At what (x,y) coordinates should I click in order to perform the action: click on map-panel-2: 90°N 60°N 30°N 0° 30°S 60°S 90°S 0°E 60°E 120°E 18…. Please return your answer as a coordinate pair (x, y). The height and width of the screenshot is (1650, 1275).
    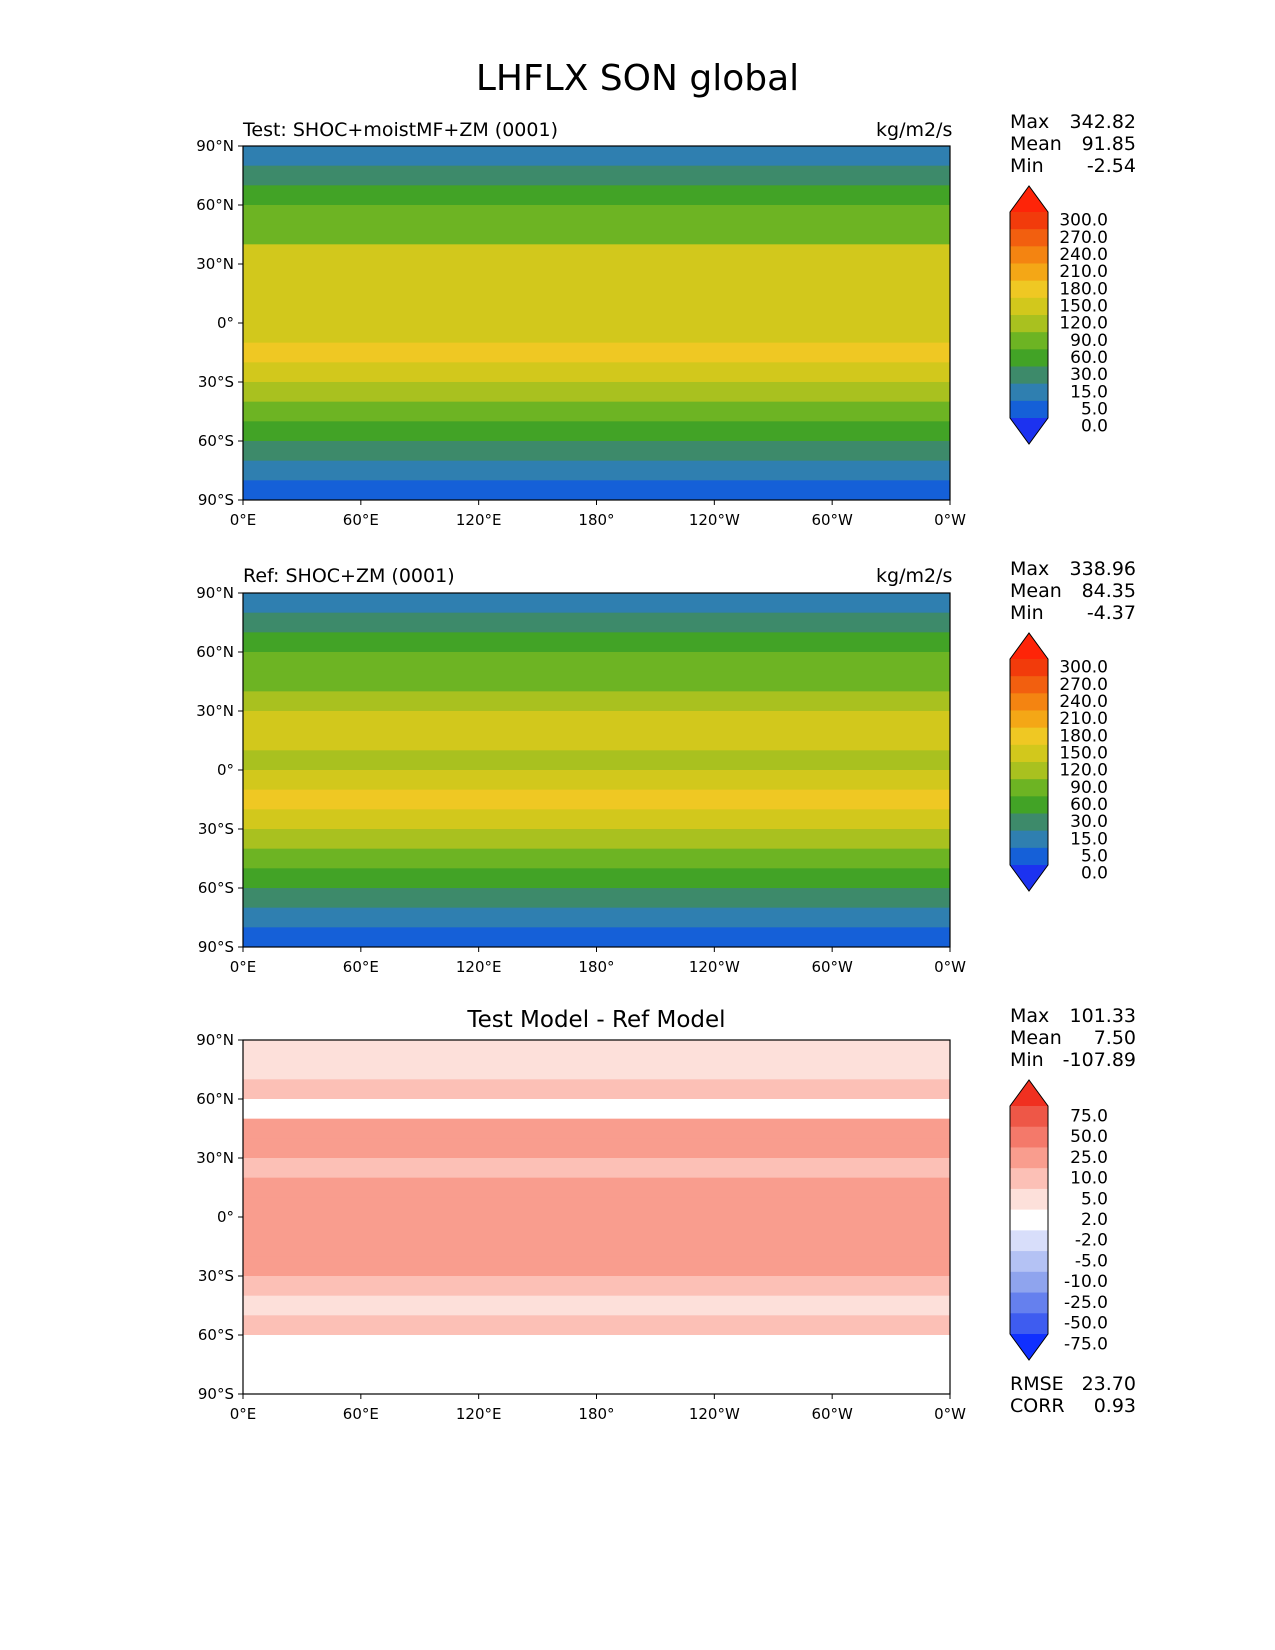
    Looking at the image, I should click on (581, 780).